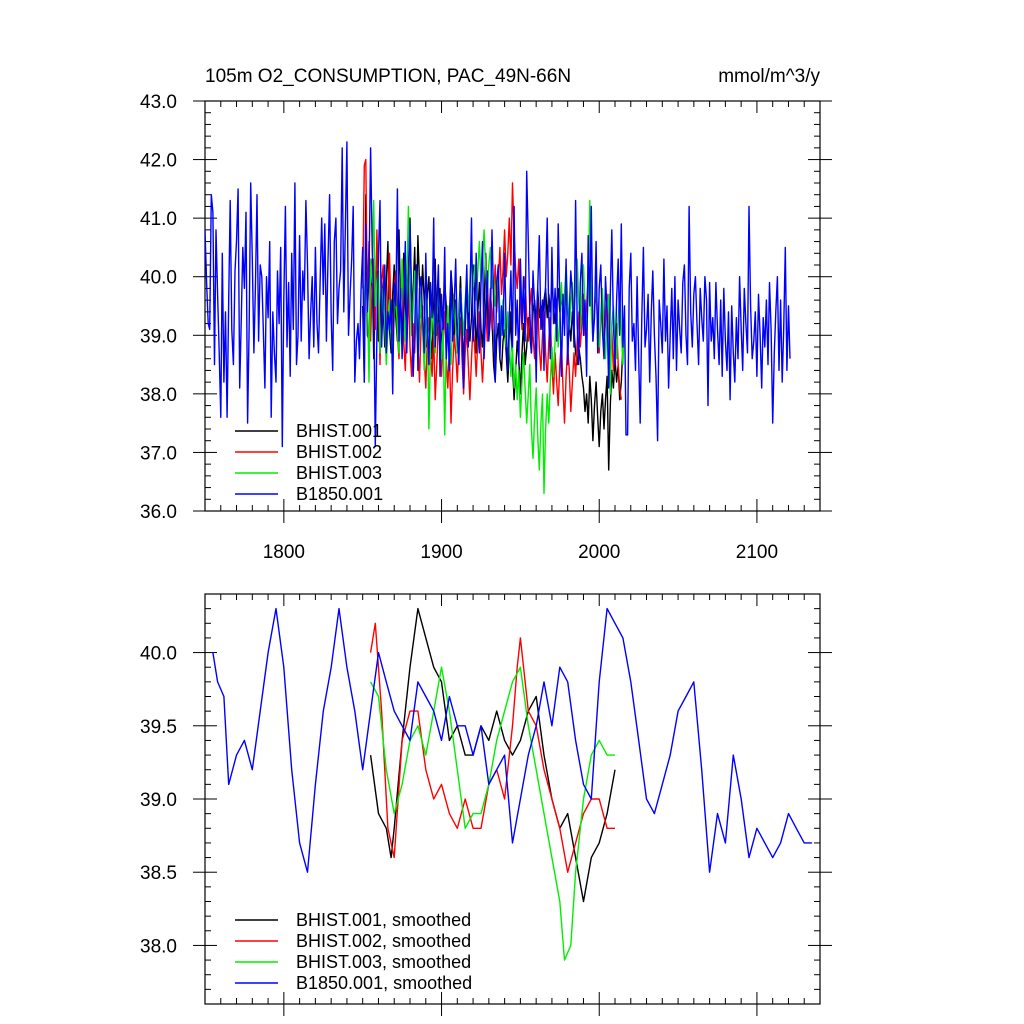 The height and width of the screenshot is (1024, 1024). Describe the element at coordinates (339, 494) in the screenshot. I see `legend-label: B1850.001` at that location.